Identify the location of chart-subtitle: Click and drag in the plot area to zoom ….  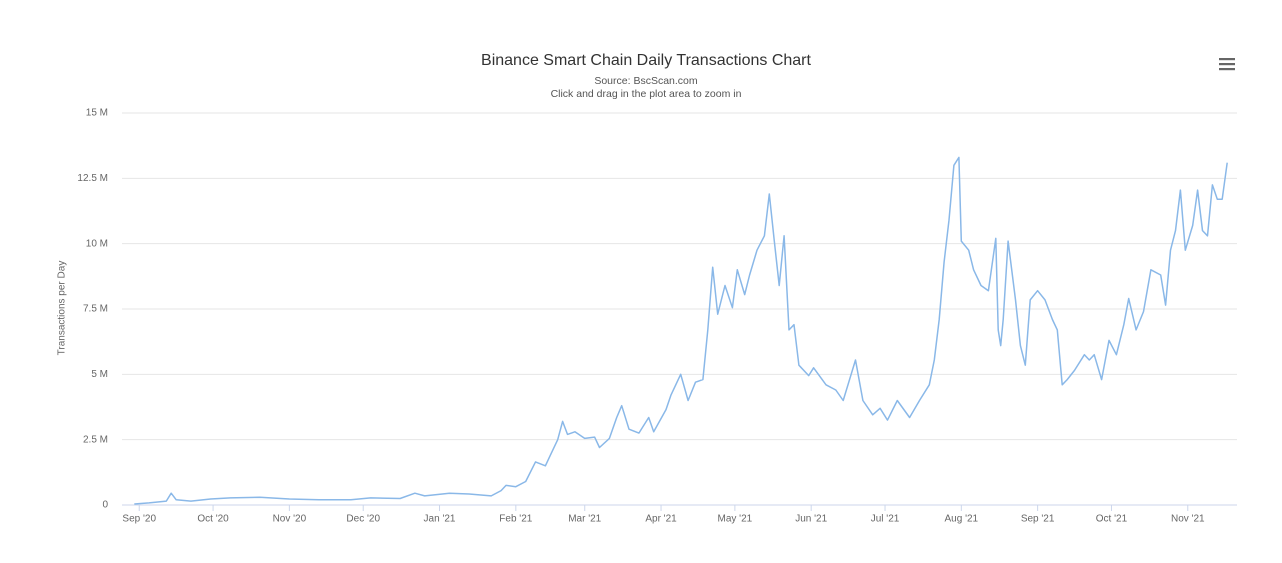
(646, 94).